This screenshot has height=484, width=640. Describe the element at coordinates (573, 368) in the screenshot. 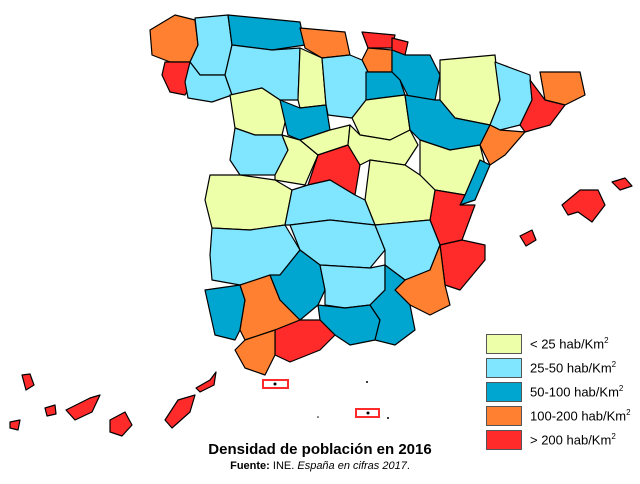

I see `legend-label: 25-50 hab/Km2` at that location.